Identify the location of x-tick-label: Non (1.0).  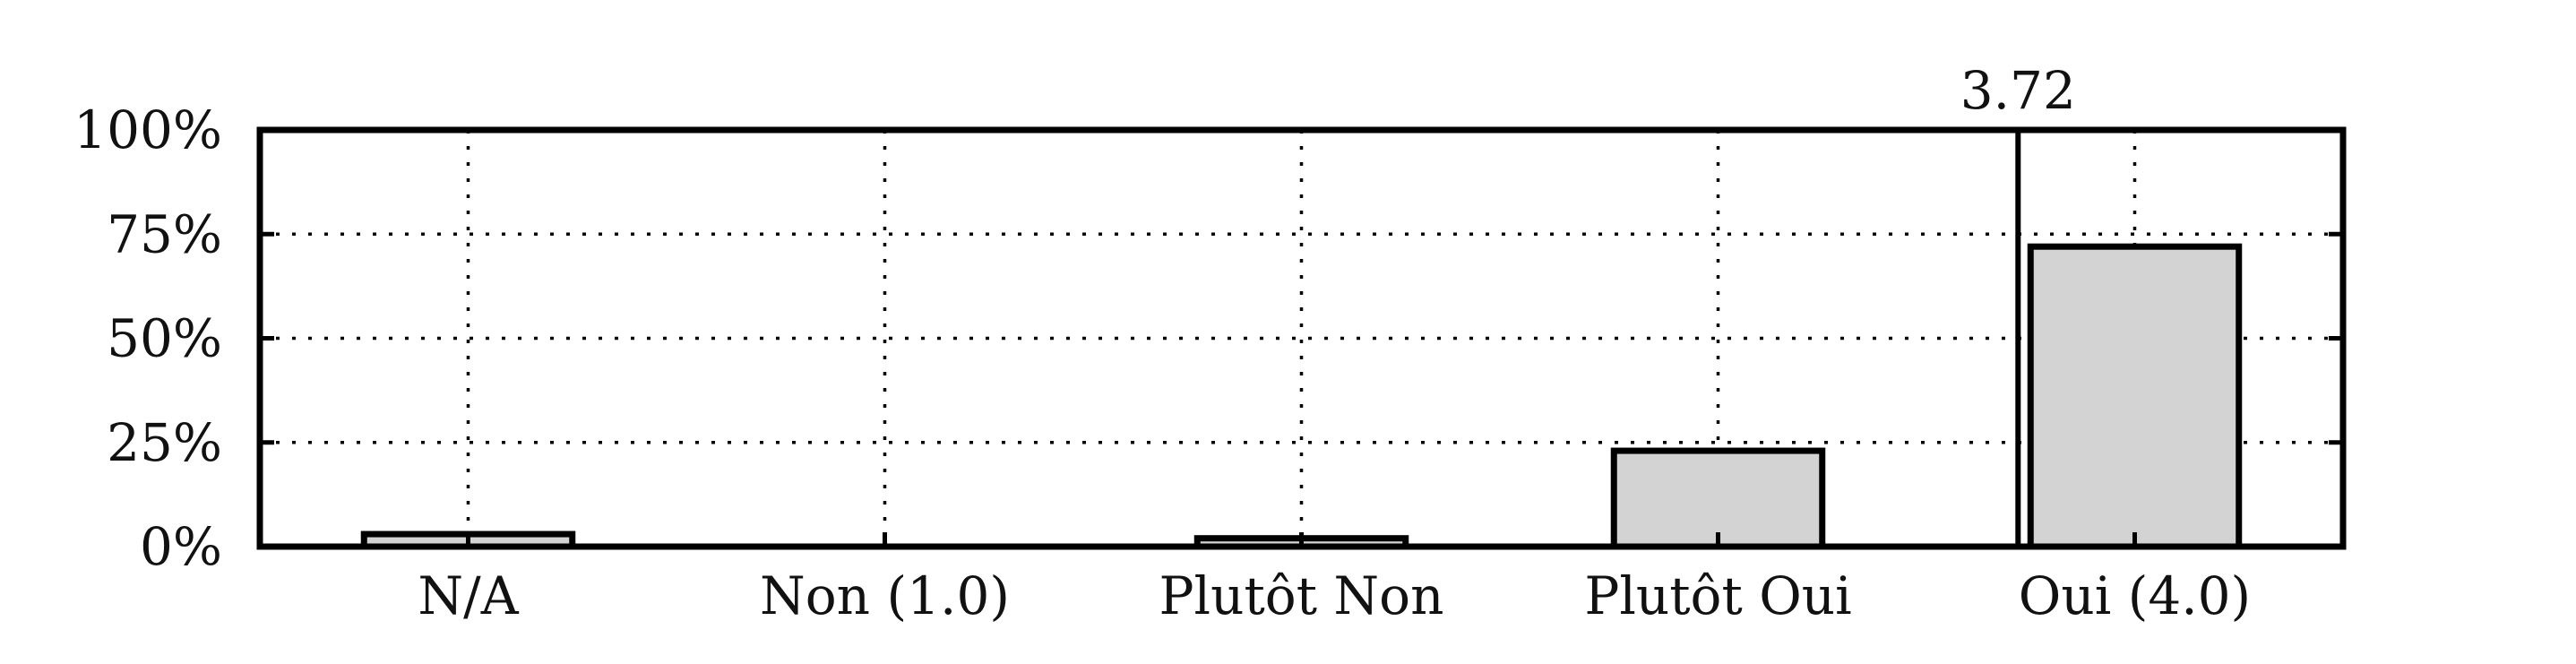
(885, 596).